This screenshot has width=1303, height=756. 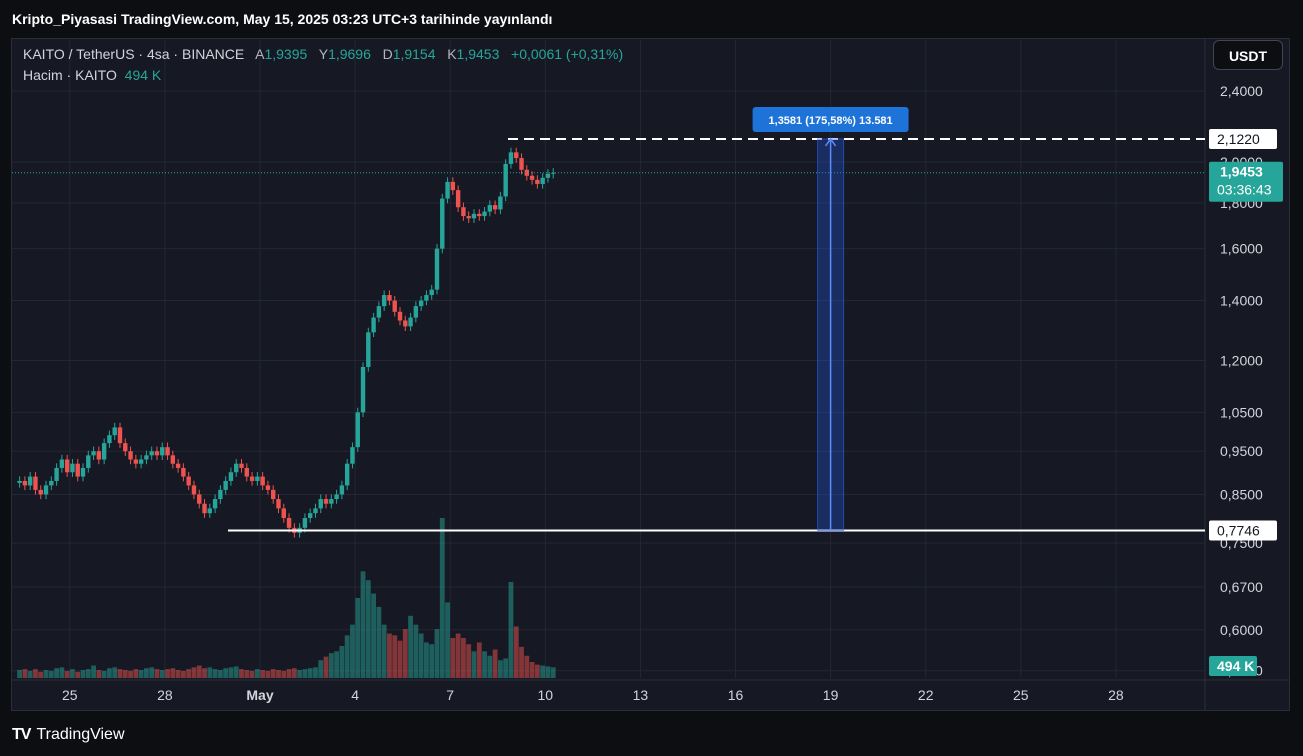 What do you see at coordinates (1241, 451) in the screenshot?
I see `y-tick-label: 0,9500` at bounding box center [1241, 451].